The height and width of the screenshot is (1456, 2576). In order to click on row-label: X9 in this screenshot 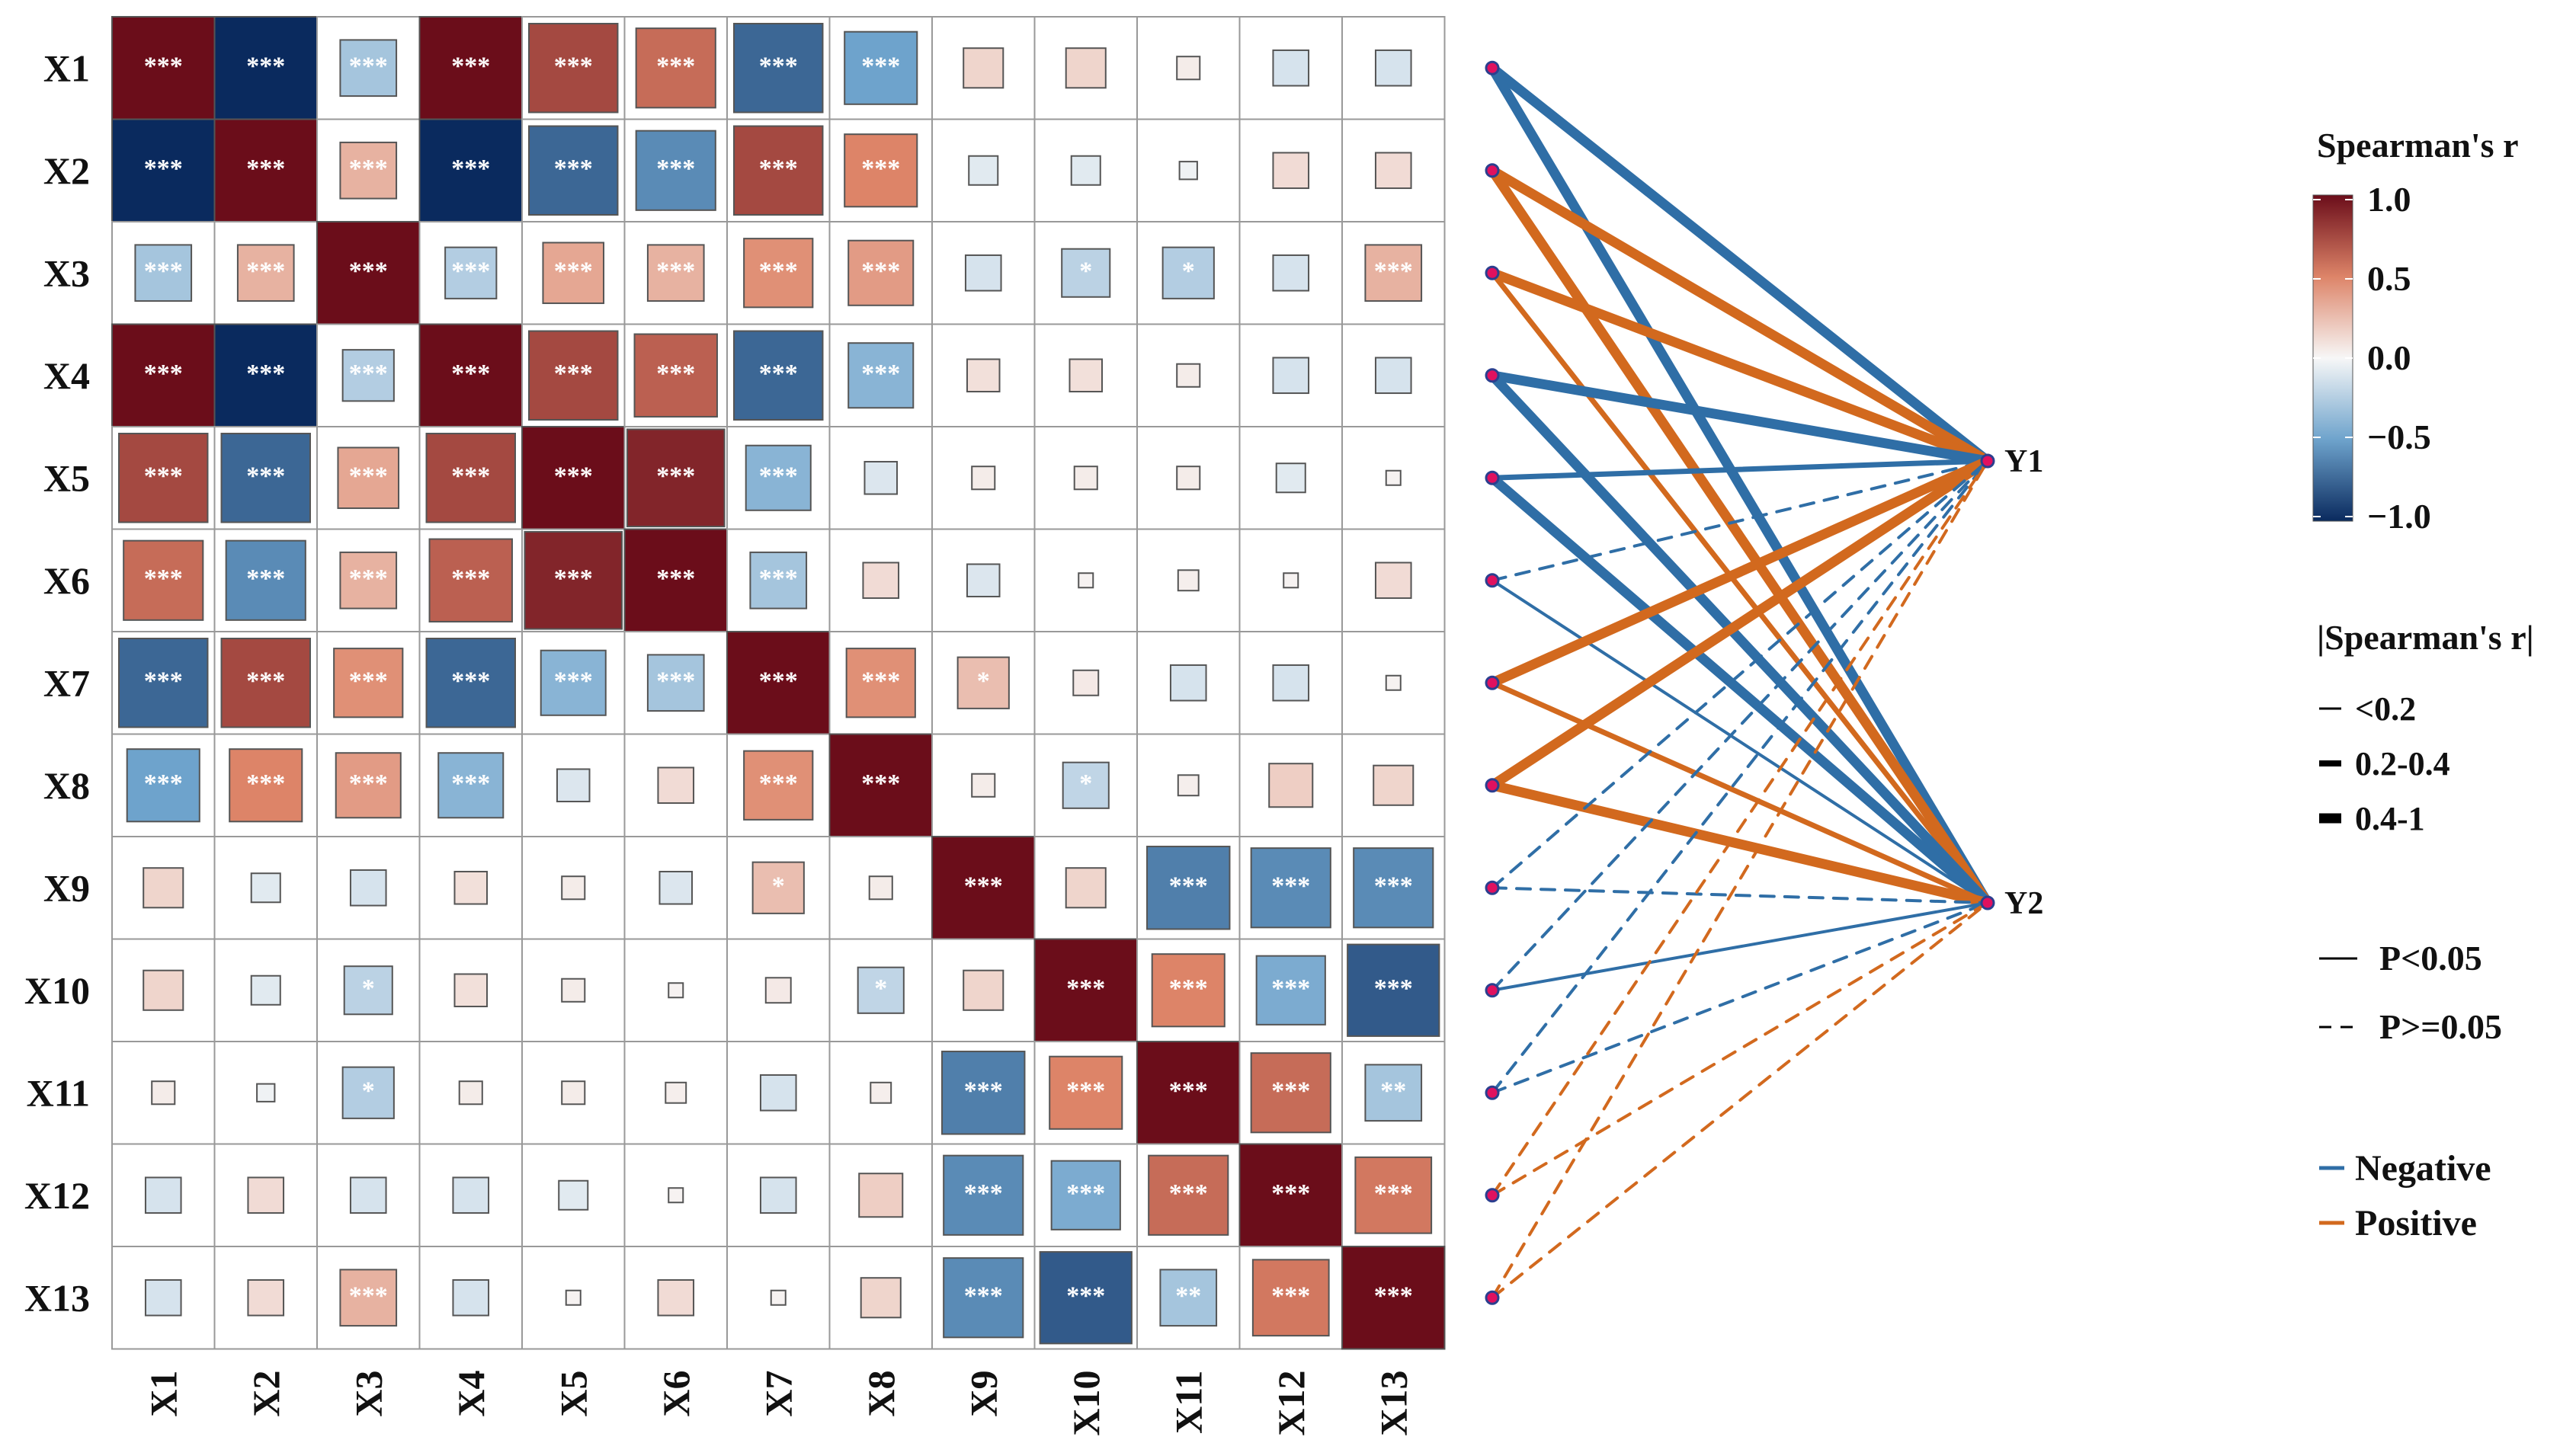, I will do `click(66, 887)`.